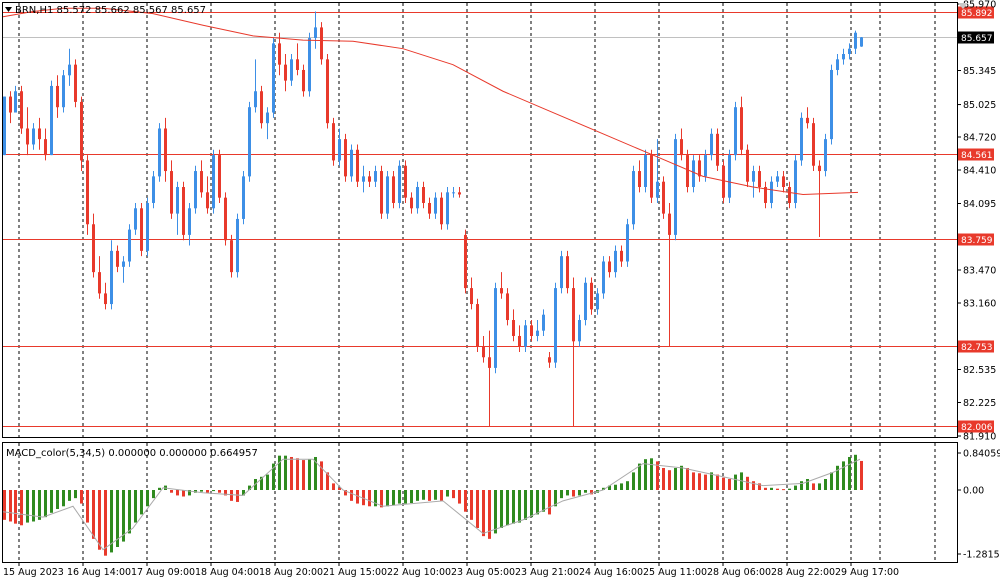  I want to click on symbol-dropdown-icon, so click(8, 9).